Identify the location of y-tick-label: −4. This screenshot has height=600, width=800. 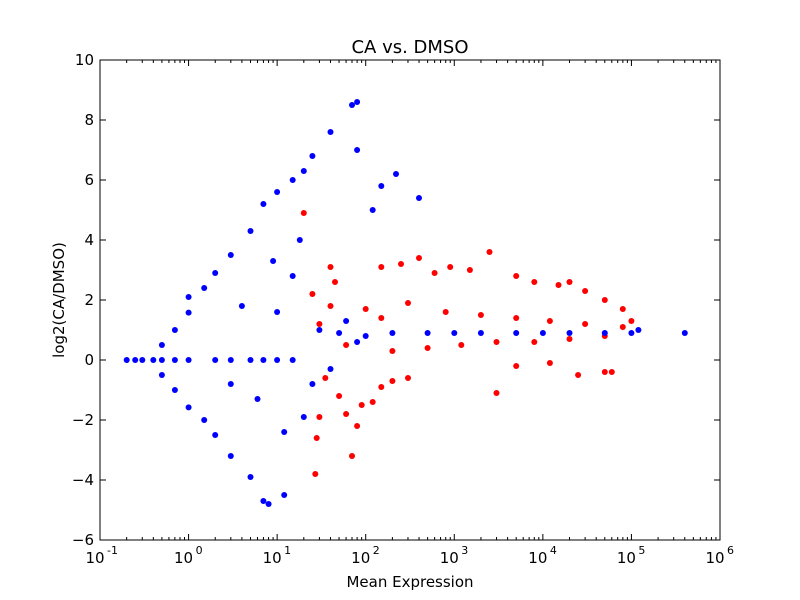
(83, 480).